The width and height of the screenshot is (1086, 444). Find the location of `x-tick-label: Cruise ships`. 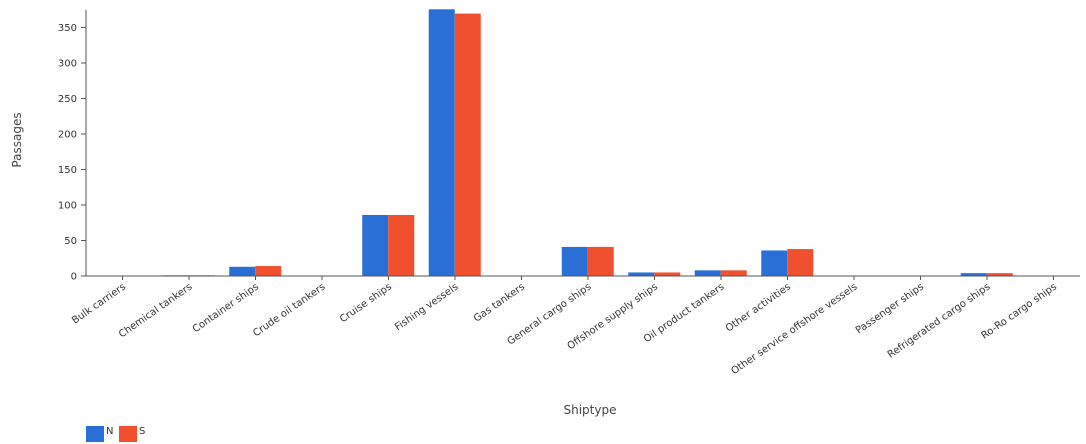

x-tick-label: Cruise ships is located at coordinates (366, 303).